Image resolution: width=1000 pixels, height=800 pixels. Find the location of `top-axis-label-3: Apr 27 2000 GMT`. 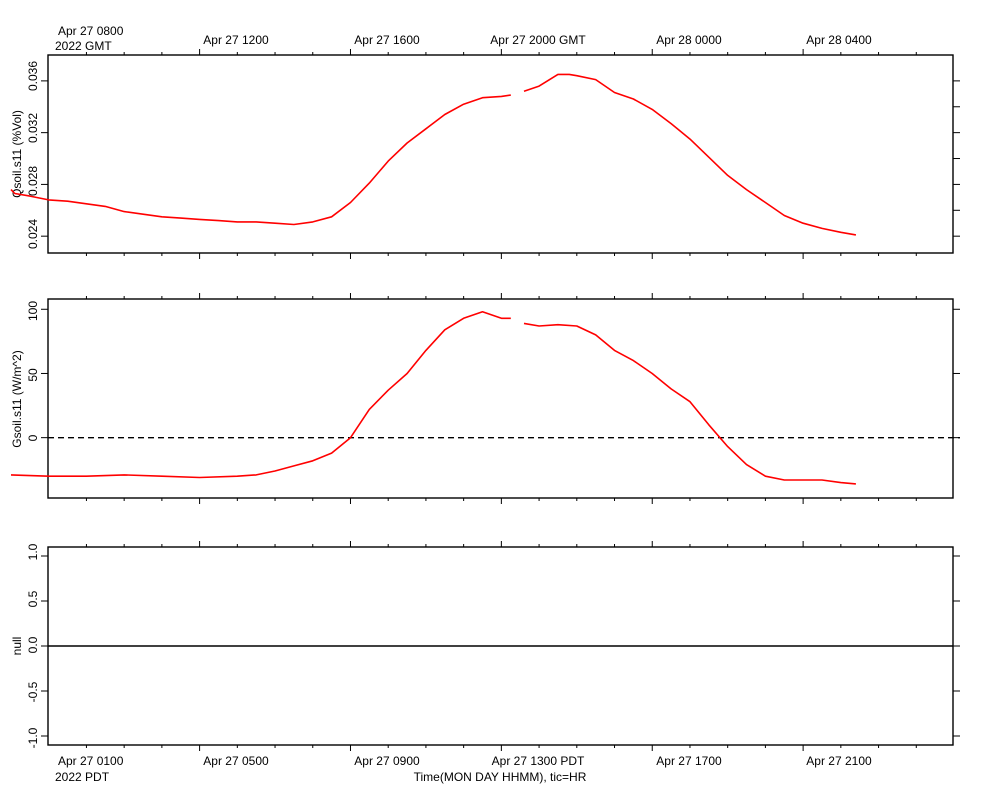

top-axis-label-3: Apr 27 2000 GMT is located at coordinates (538, 40).